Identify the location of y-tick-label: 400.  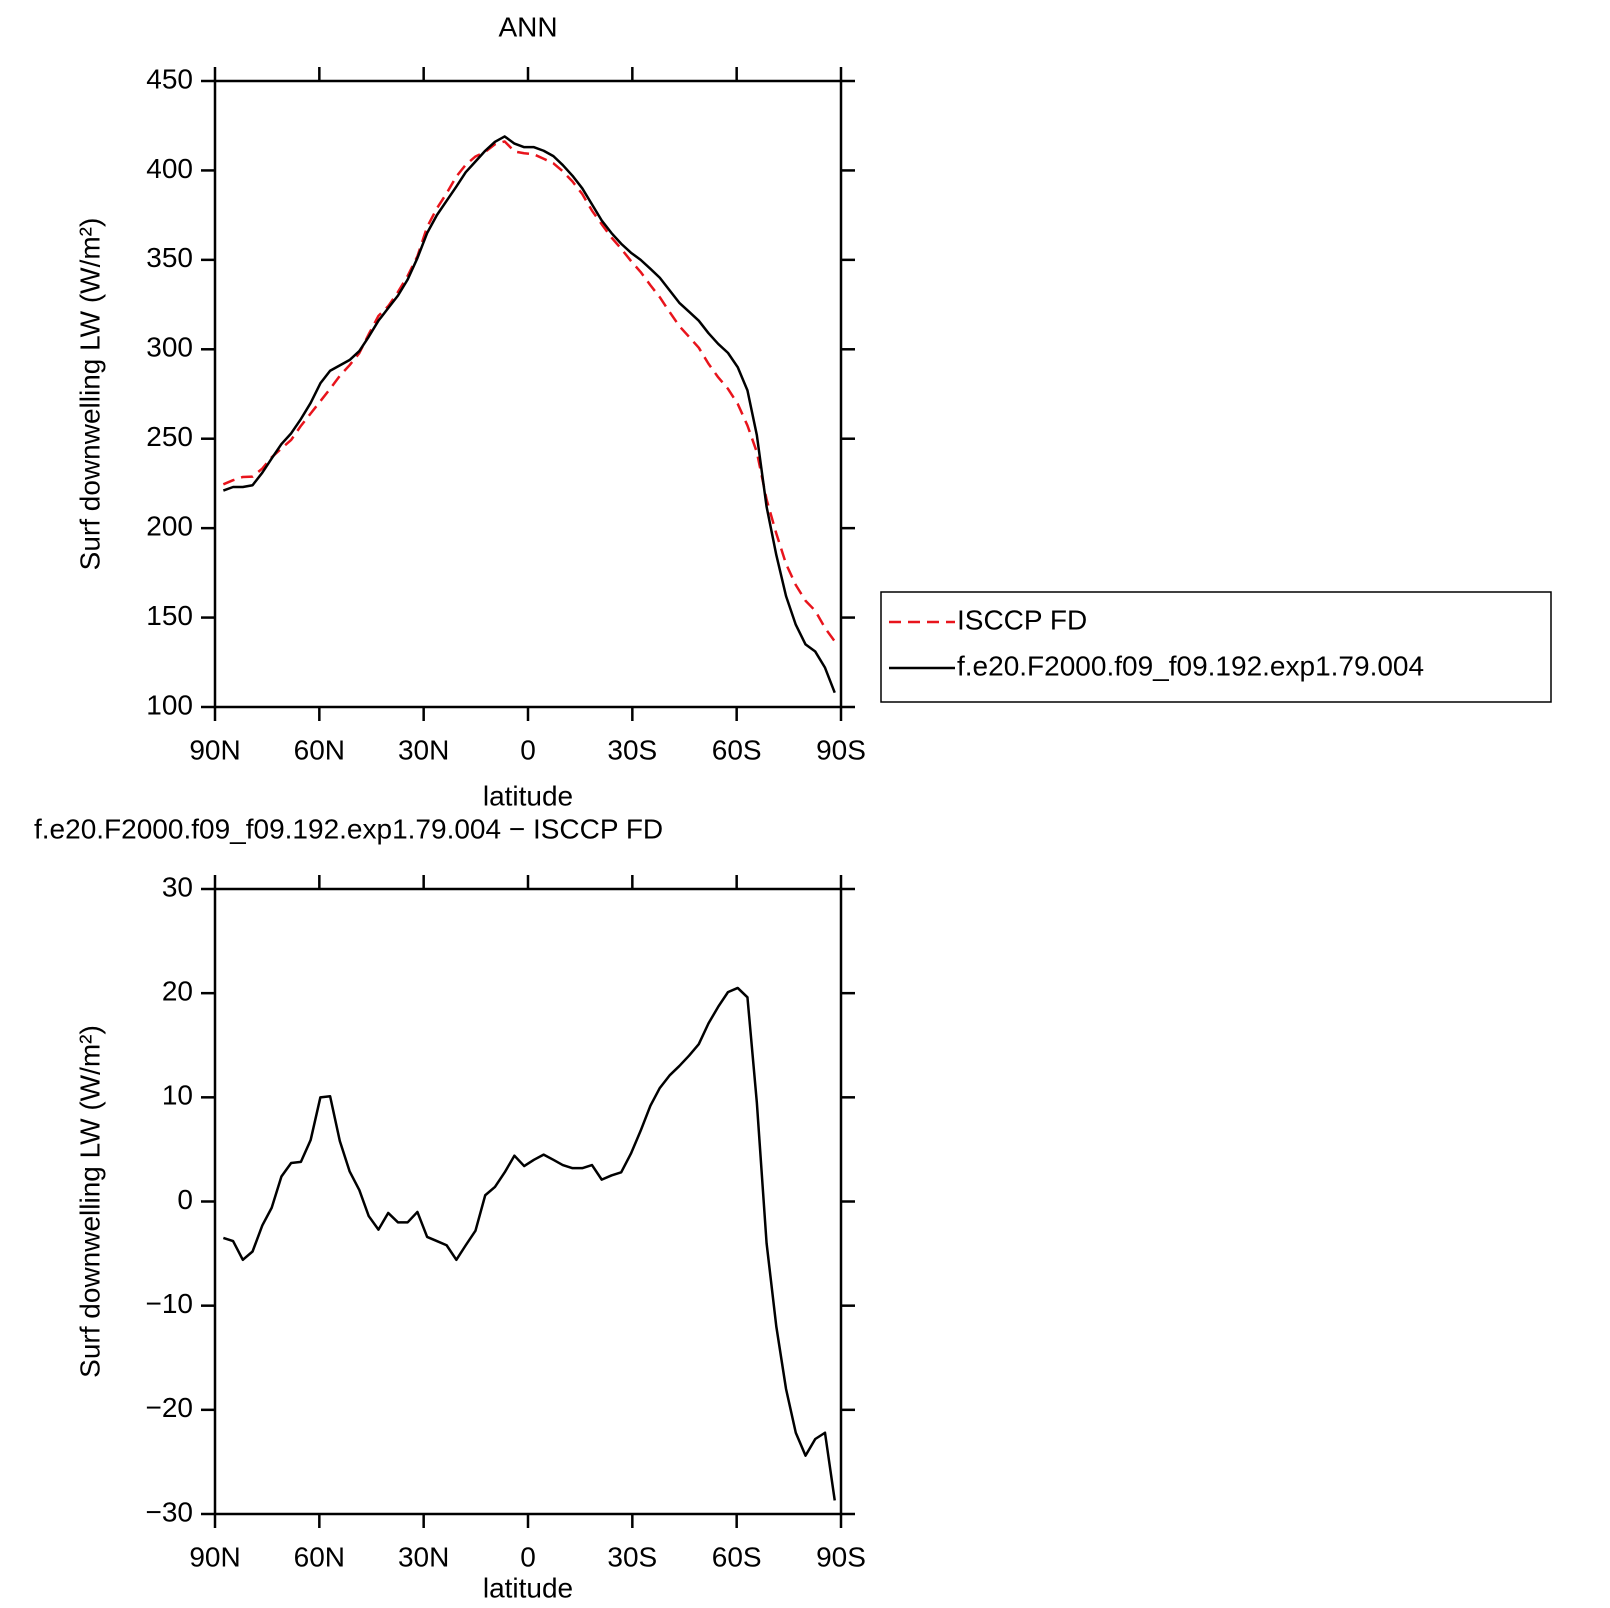
(169, 168).